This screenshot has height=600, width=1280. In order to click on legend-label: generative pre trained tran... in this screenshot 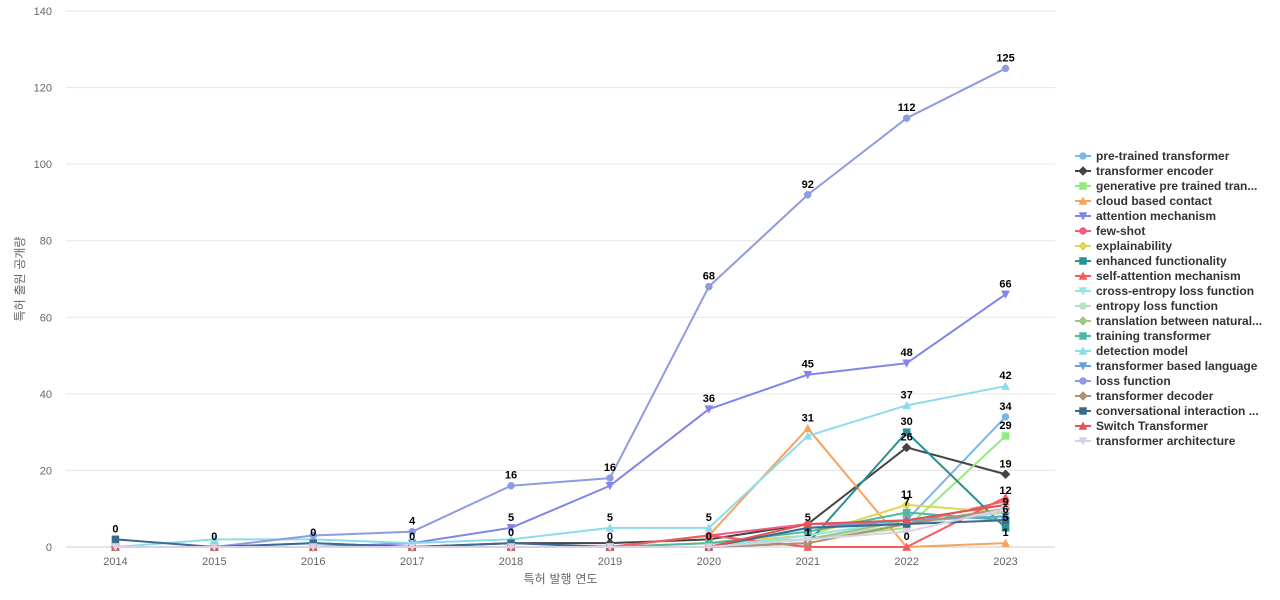, I will do `click(1176, 186)`.